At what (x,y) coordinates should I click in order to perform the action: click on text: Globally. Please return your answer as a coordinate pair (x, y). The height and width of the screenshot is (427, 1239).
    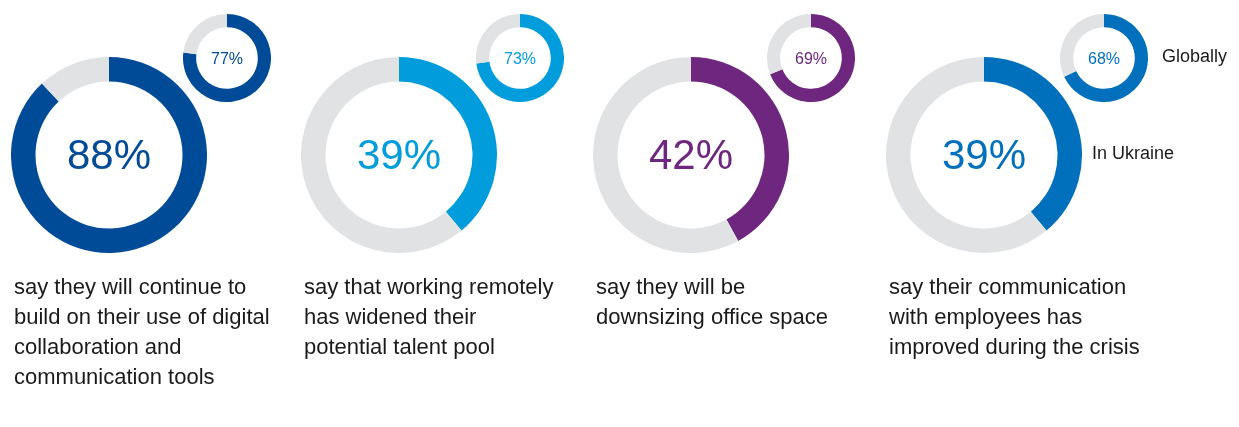
    Looking at the image, I should click on (1195, 56).